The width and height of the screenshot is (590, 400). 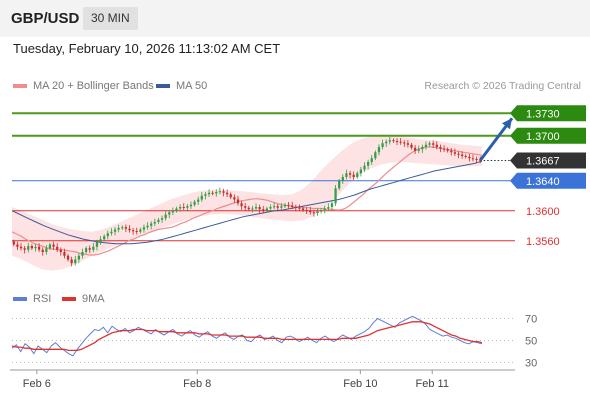 I want to click on legend-ma20-label: MA 20 + Bollinger Bands, so click(x=93, y=86).